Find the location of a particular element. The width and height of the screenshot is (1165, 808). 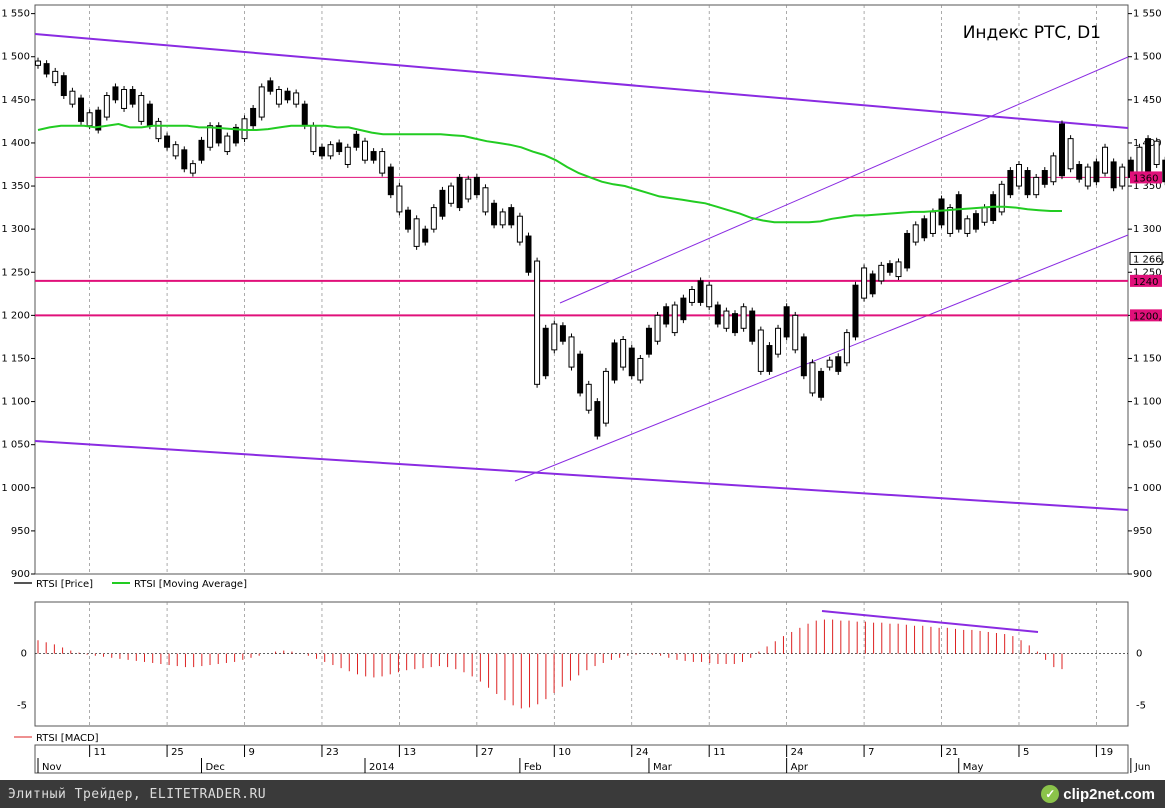

x-tick-label-day: 11 is located at coordinates (100, 752).